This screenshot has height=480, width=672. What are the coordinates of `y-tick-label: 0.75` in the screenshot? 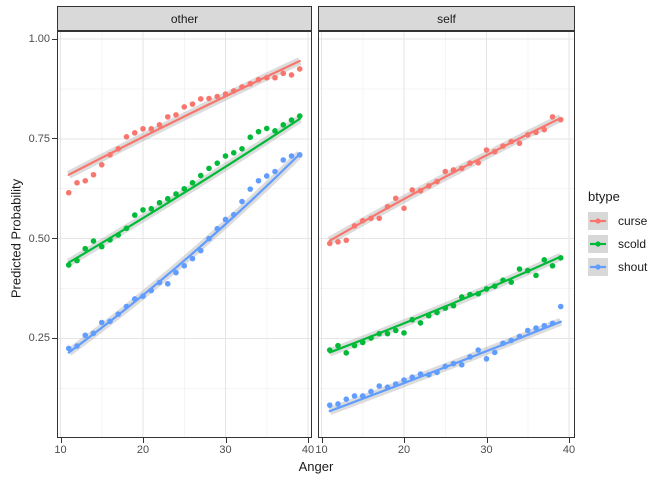 It's located at (39, 138).